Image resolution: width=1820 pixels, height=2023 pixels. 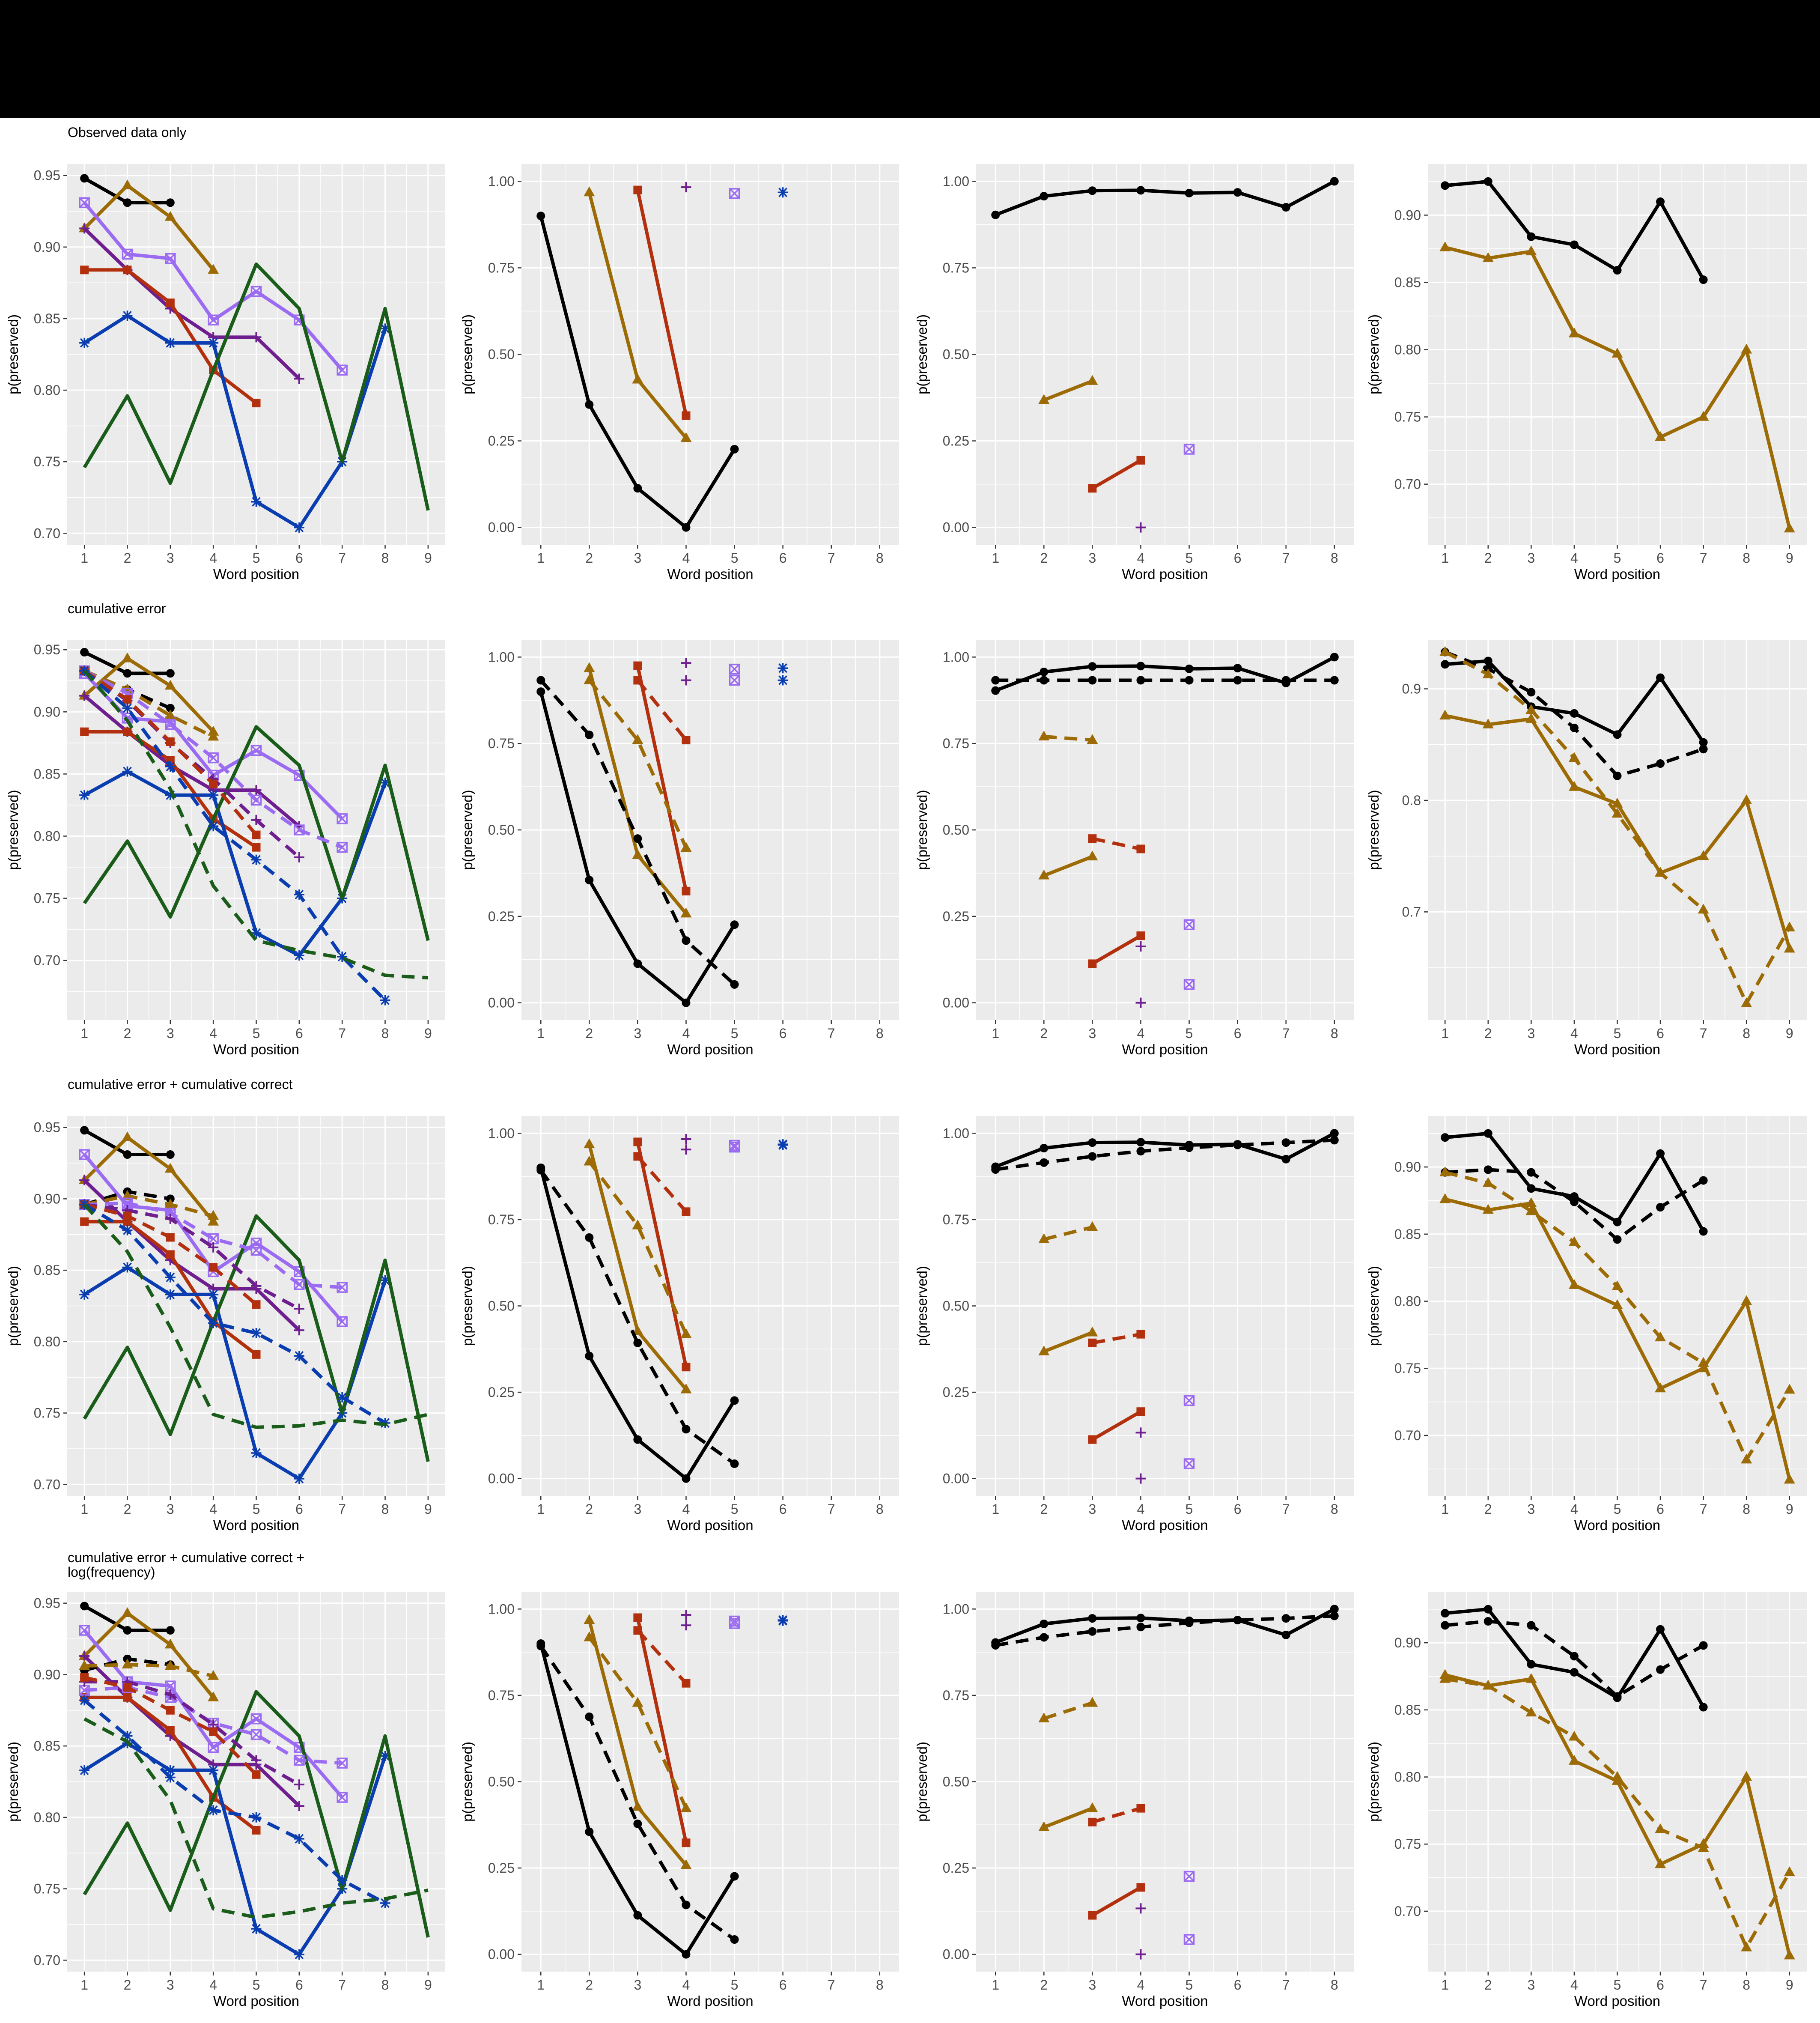 What do you see at coordinates (171, 795) in the screenshot?
I see `panel-r2-c1-series-6-blue-solid-point-x3` at bounding box center [171, 795].